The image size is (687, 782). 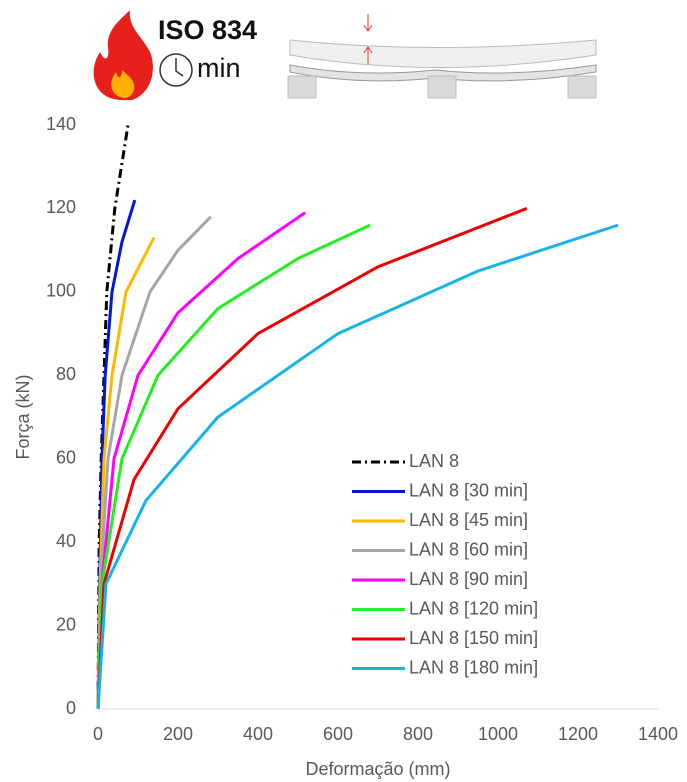 I want to click on min-label: min, so click(x=219, y=68).